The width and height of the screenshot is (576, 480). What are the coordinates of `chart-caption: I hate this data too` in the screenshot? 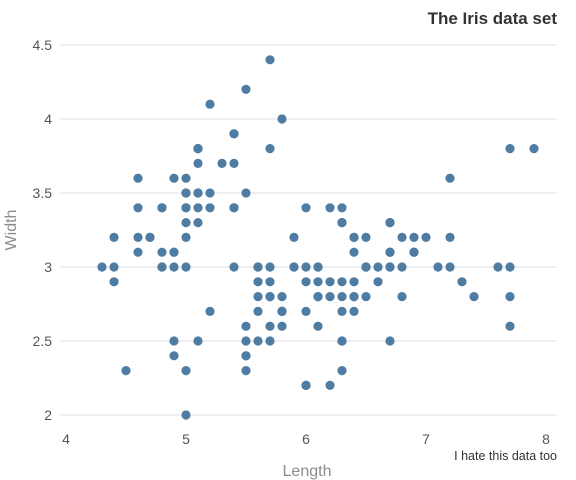 It's located at (505, 456).